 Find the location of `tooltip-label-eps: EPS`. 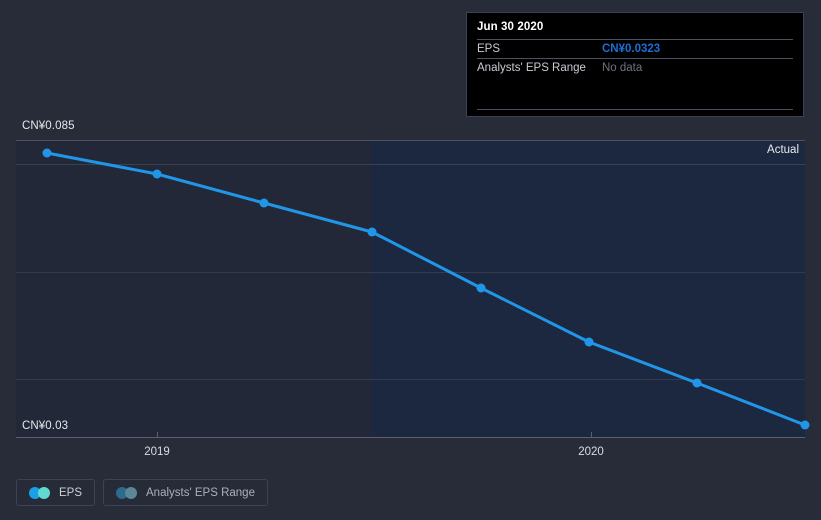

tooltip-label-eps: EPS is located at coordinates (489, 49).